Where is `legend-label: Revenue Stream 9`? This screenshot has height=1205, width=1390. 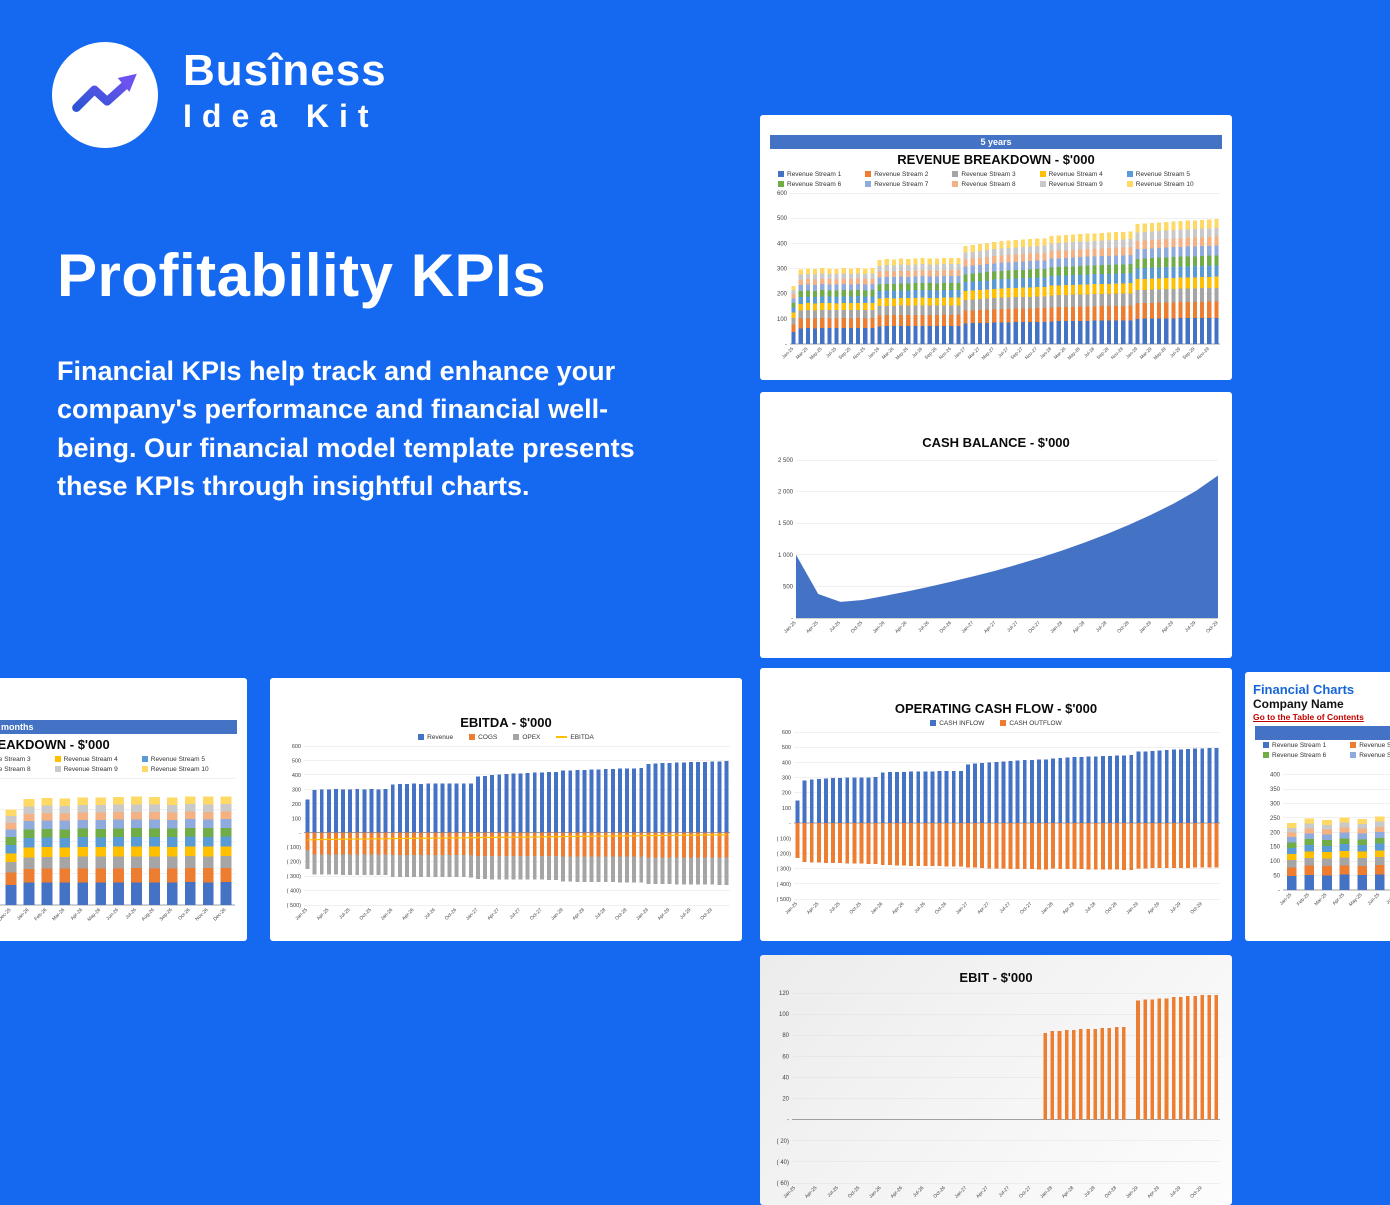
legend-label: Revenue Stream 9 is located at coordinates (1075, 184).